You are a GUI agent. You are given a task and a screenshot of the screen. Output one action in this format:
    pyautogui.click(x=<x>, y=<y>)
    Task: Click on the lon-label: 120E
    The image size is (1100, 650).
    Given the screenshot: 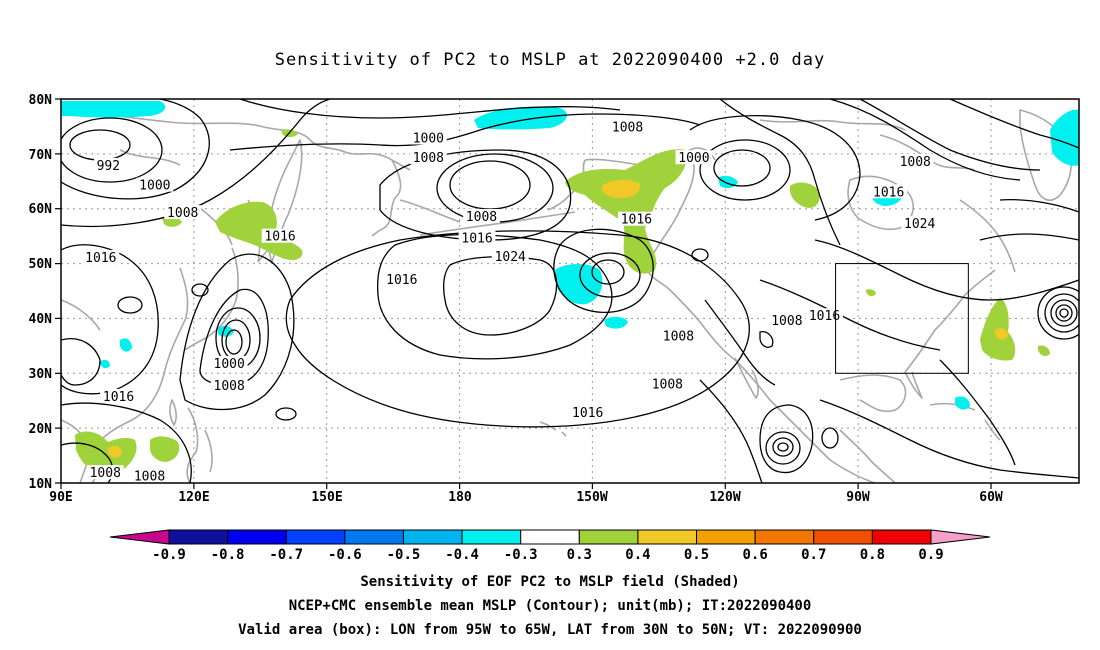 What is the action you would take?
    pyautogui.click(x=193, y=497)
    